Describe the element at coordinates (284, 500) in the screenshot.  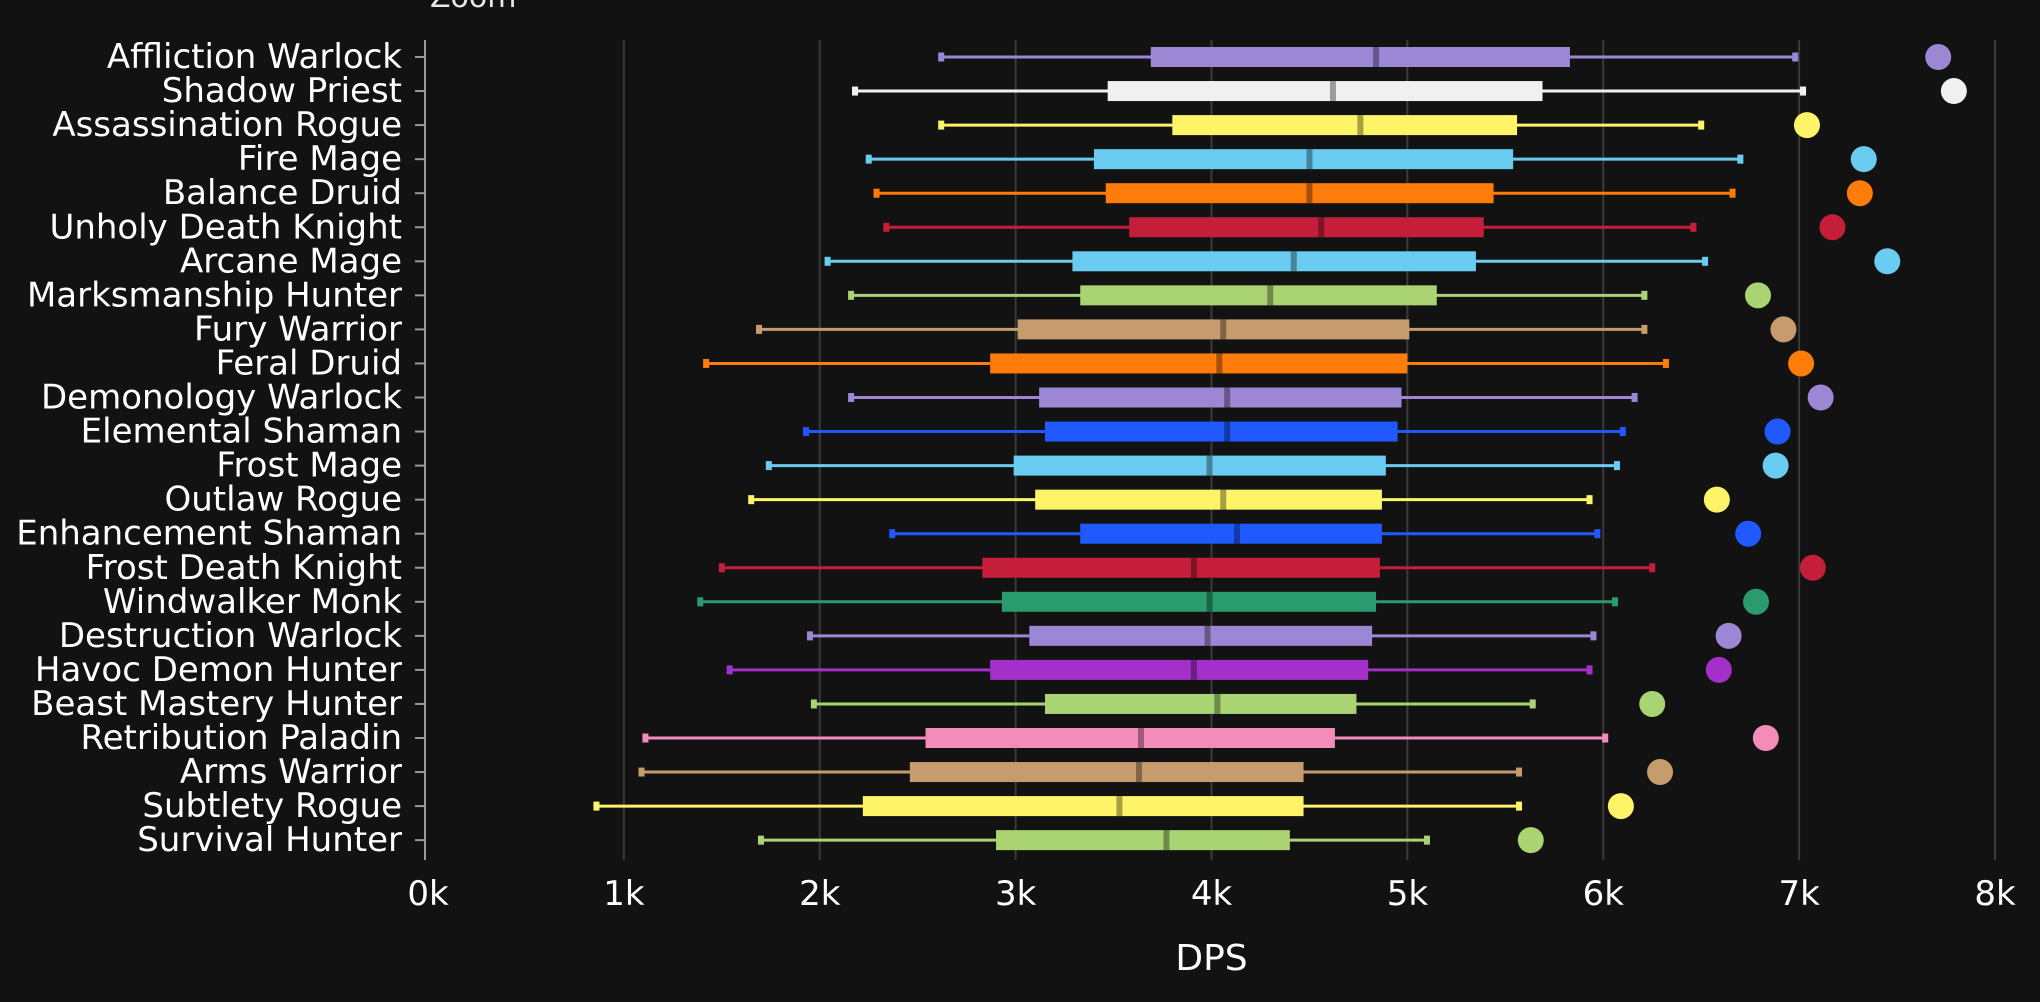
I see `category-label: Outlaw Rogue` at that location.